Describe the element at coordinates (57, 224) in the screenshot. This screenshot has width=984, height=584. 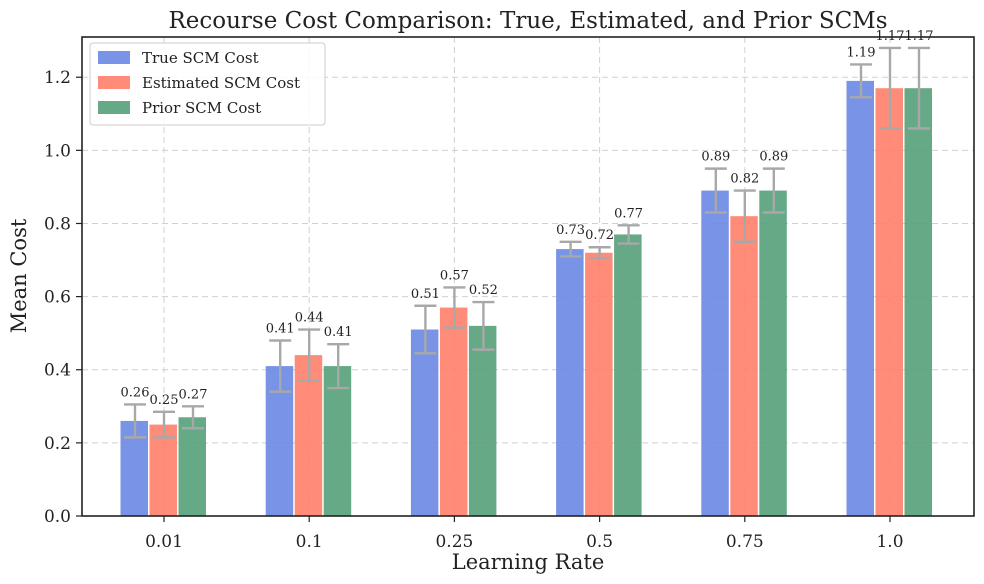
I see `y-tick-label: 0.8` at that location.